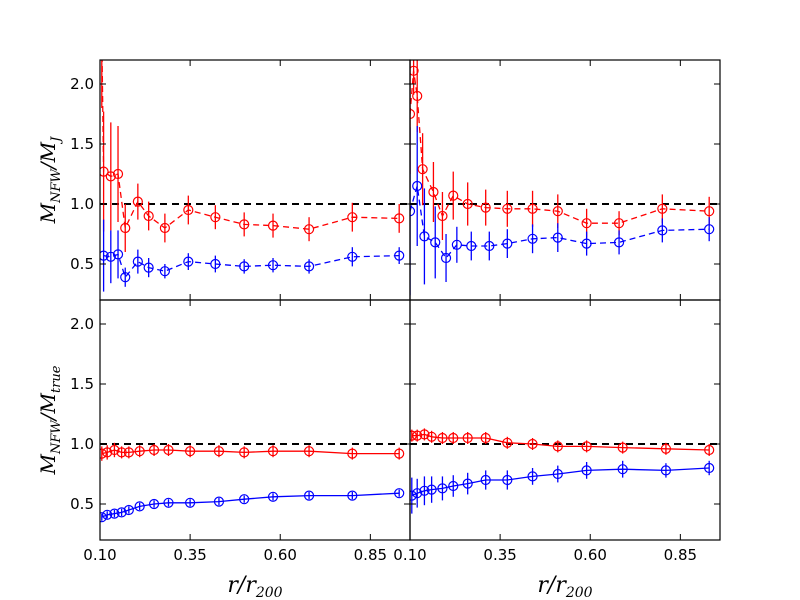  Describe the element at coordinates (82, 144) in the screenshot. I see `y-tick-label: 1.5` at that location.